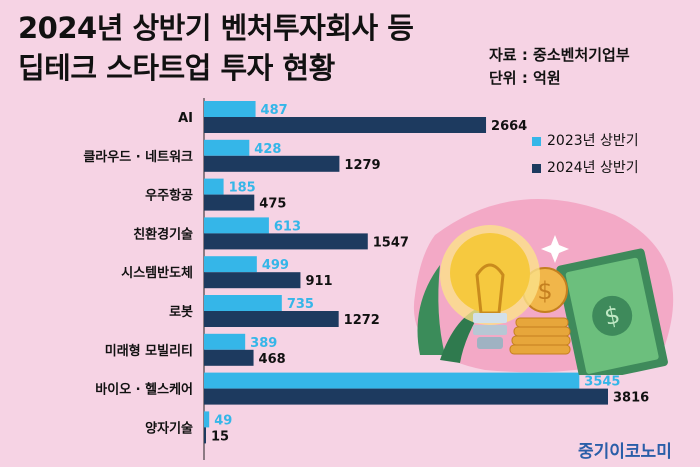 The height and width of the screenshot is (467, 700). I want to click on source-info: 자료 : 중소벤처기업부 단위 : 억원, so click(559, 67).